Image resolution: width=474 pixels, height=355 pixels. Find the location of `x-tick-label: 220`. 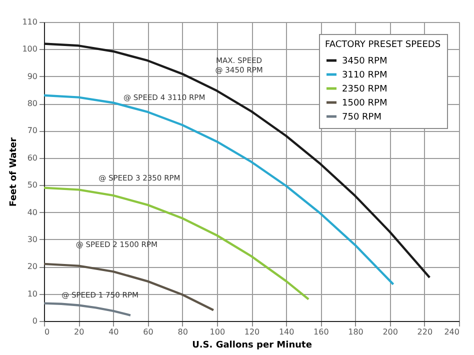

x-tick-label: 220 is located at coordinates (425, 332).